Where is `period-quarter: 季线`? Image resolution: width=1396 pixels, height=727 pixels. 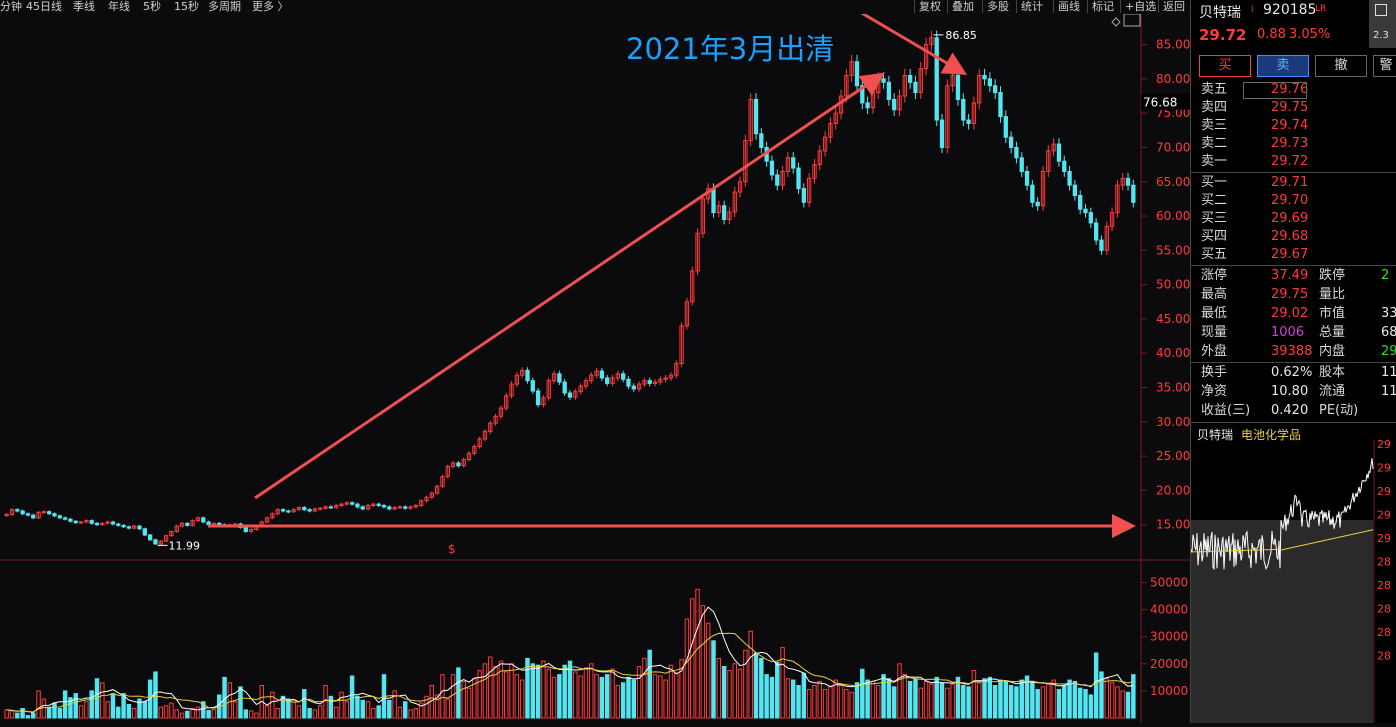
period-quarter: 季线 is located at coordinates (84, 6).